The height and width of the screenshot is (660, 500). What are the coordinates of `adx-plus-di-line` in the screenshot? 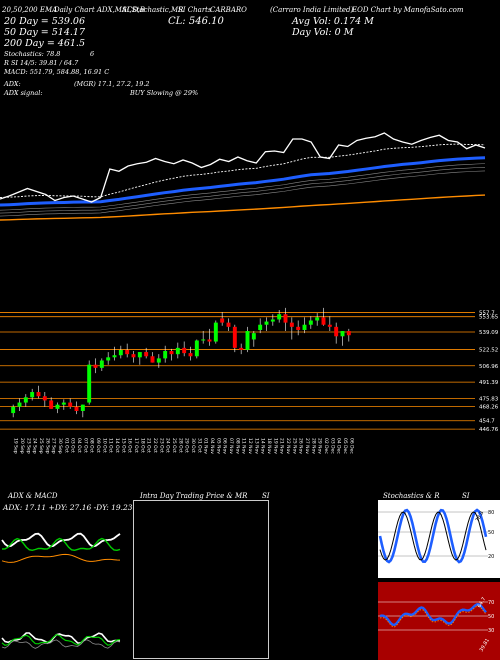 It's located at (61, 540).